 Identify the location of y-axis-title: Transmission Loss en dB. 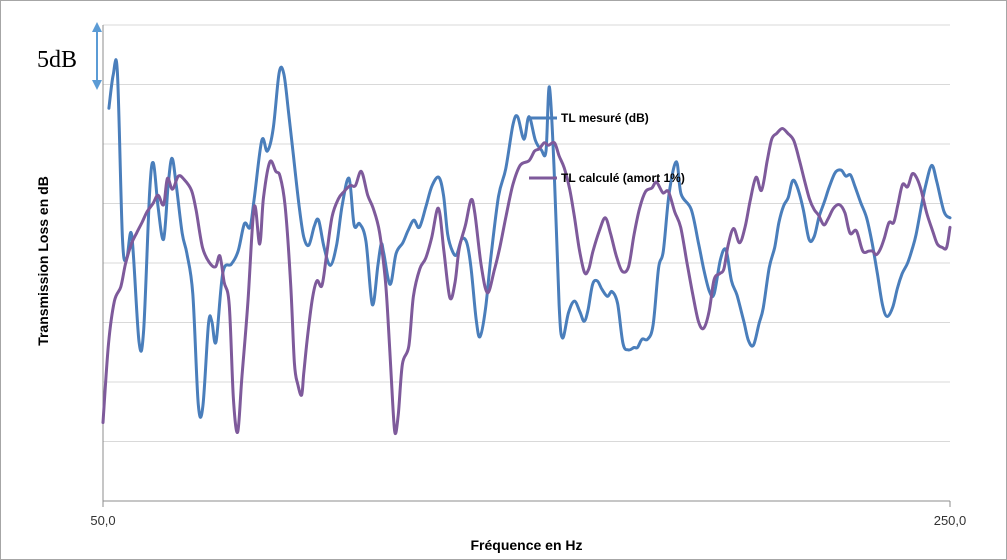
(43, 261).